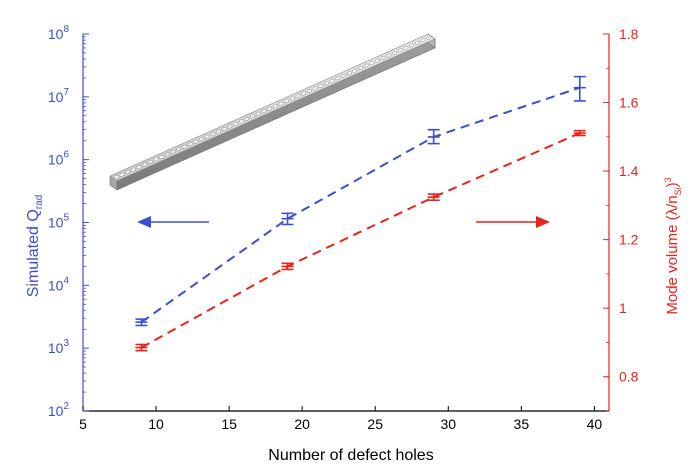 The width and height of the screenshot is (692, 474). Describe the element at coordinates (66, 92) in the screenshot. I see `left-y-tick-exponent: 7` at that location.